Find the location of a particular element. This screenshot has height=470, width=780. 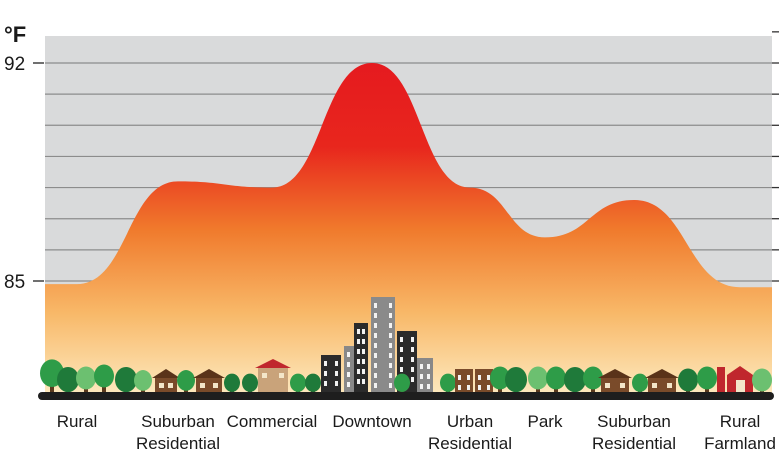

category-label: Urban Residential is located at coordinates (470, 432).